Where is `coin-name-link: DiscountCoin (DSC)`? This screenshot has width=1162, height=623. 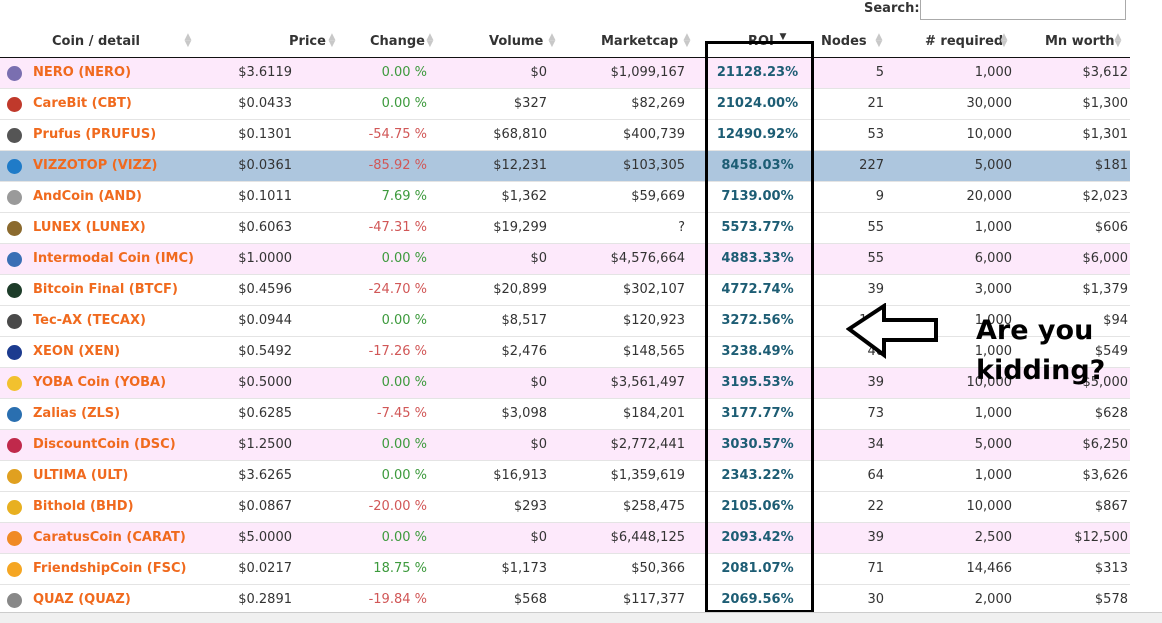
coin-name-link: DiscountCoin (DSC) is located at coordinates (104, 444).